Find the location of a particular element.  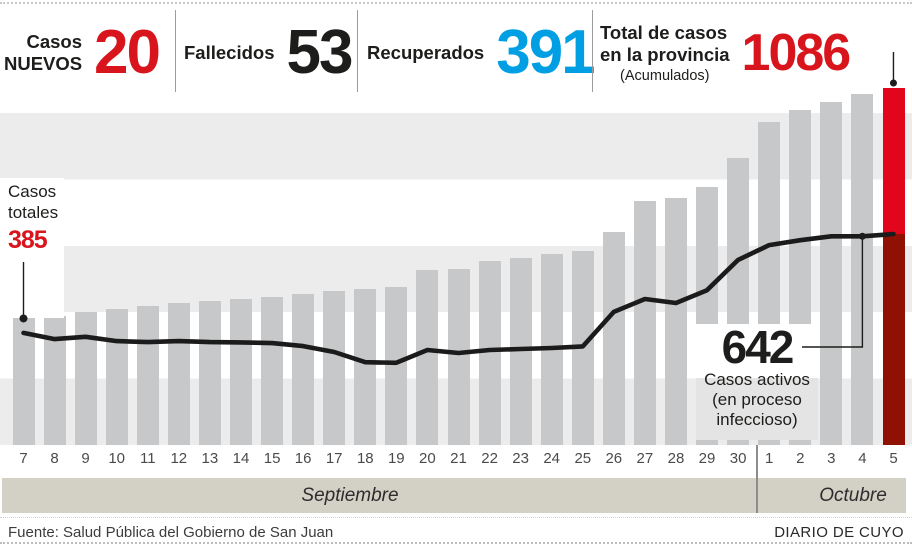

x-axis-label: 21 is located at coordinates (458, 458).